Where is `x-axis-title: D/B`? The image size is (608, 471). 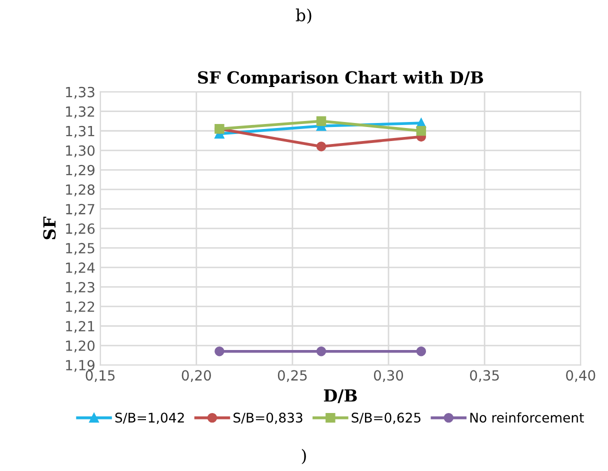 x-axis-title: D/B is located at coordinates (340, 396).